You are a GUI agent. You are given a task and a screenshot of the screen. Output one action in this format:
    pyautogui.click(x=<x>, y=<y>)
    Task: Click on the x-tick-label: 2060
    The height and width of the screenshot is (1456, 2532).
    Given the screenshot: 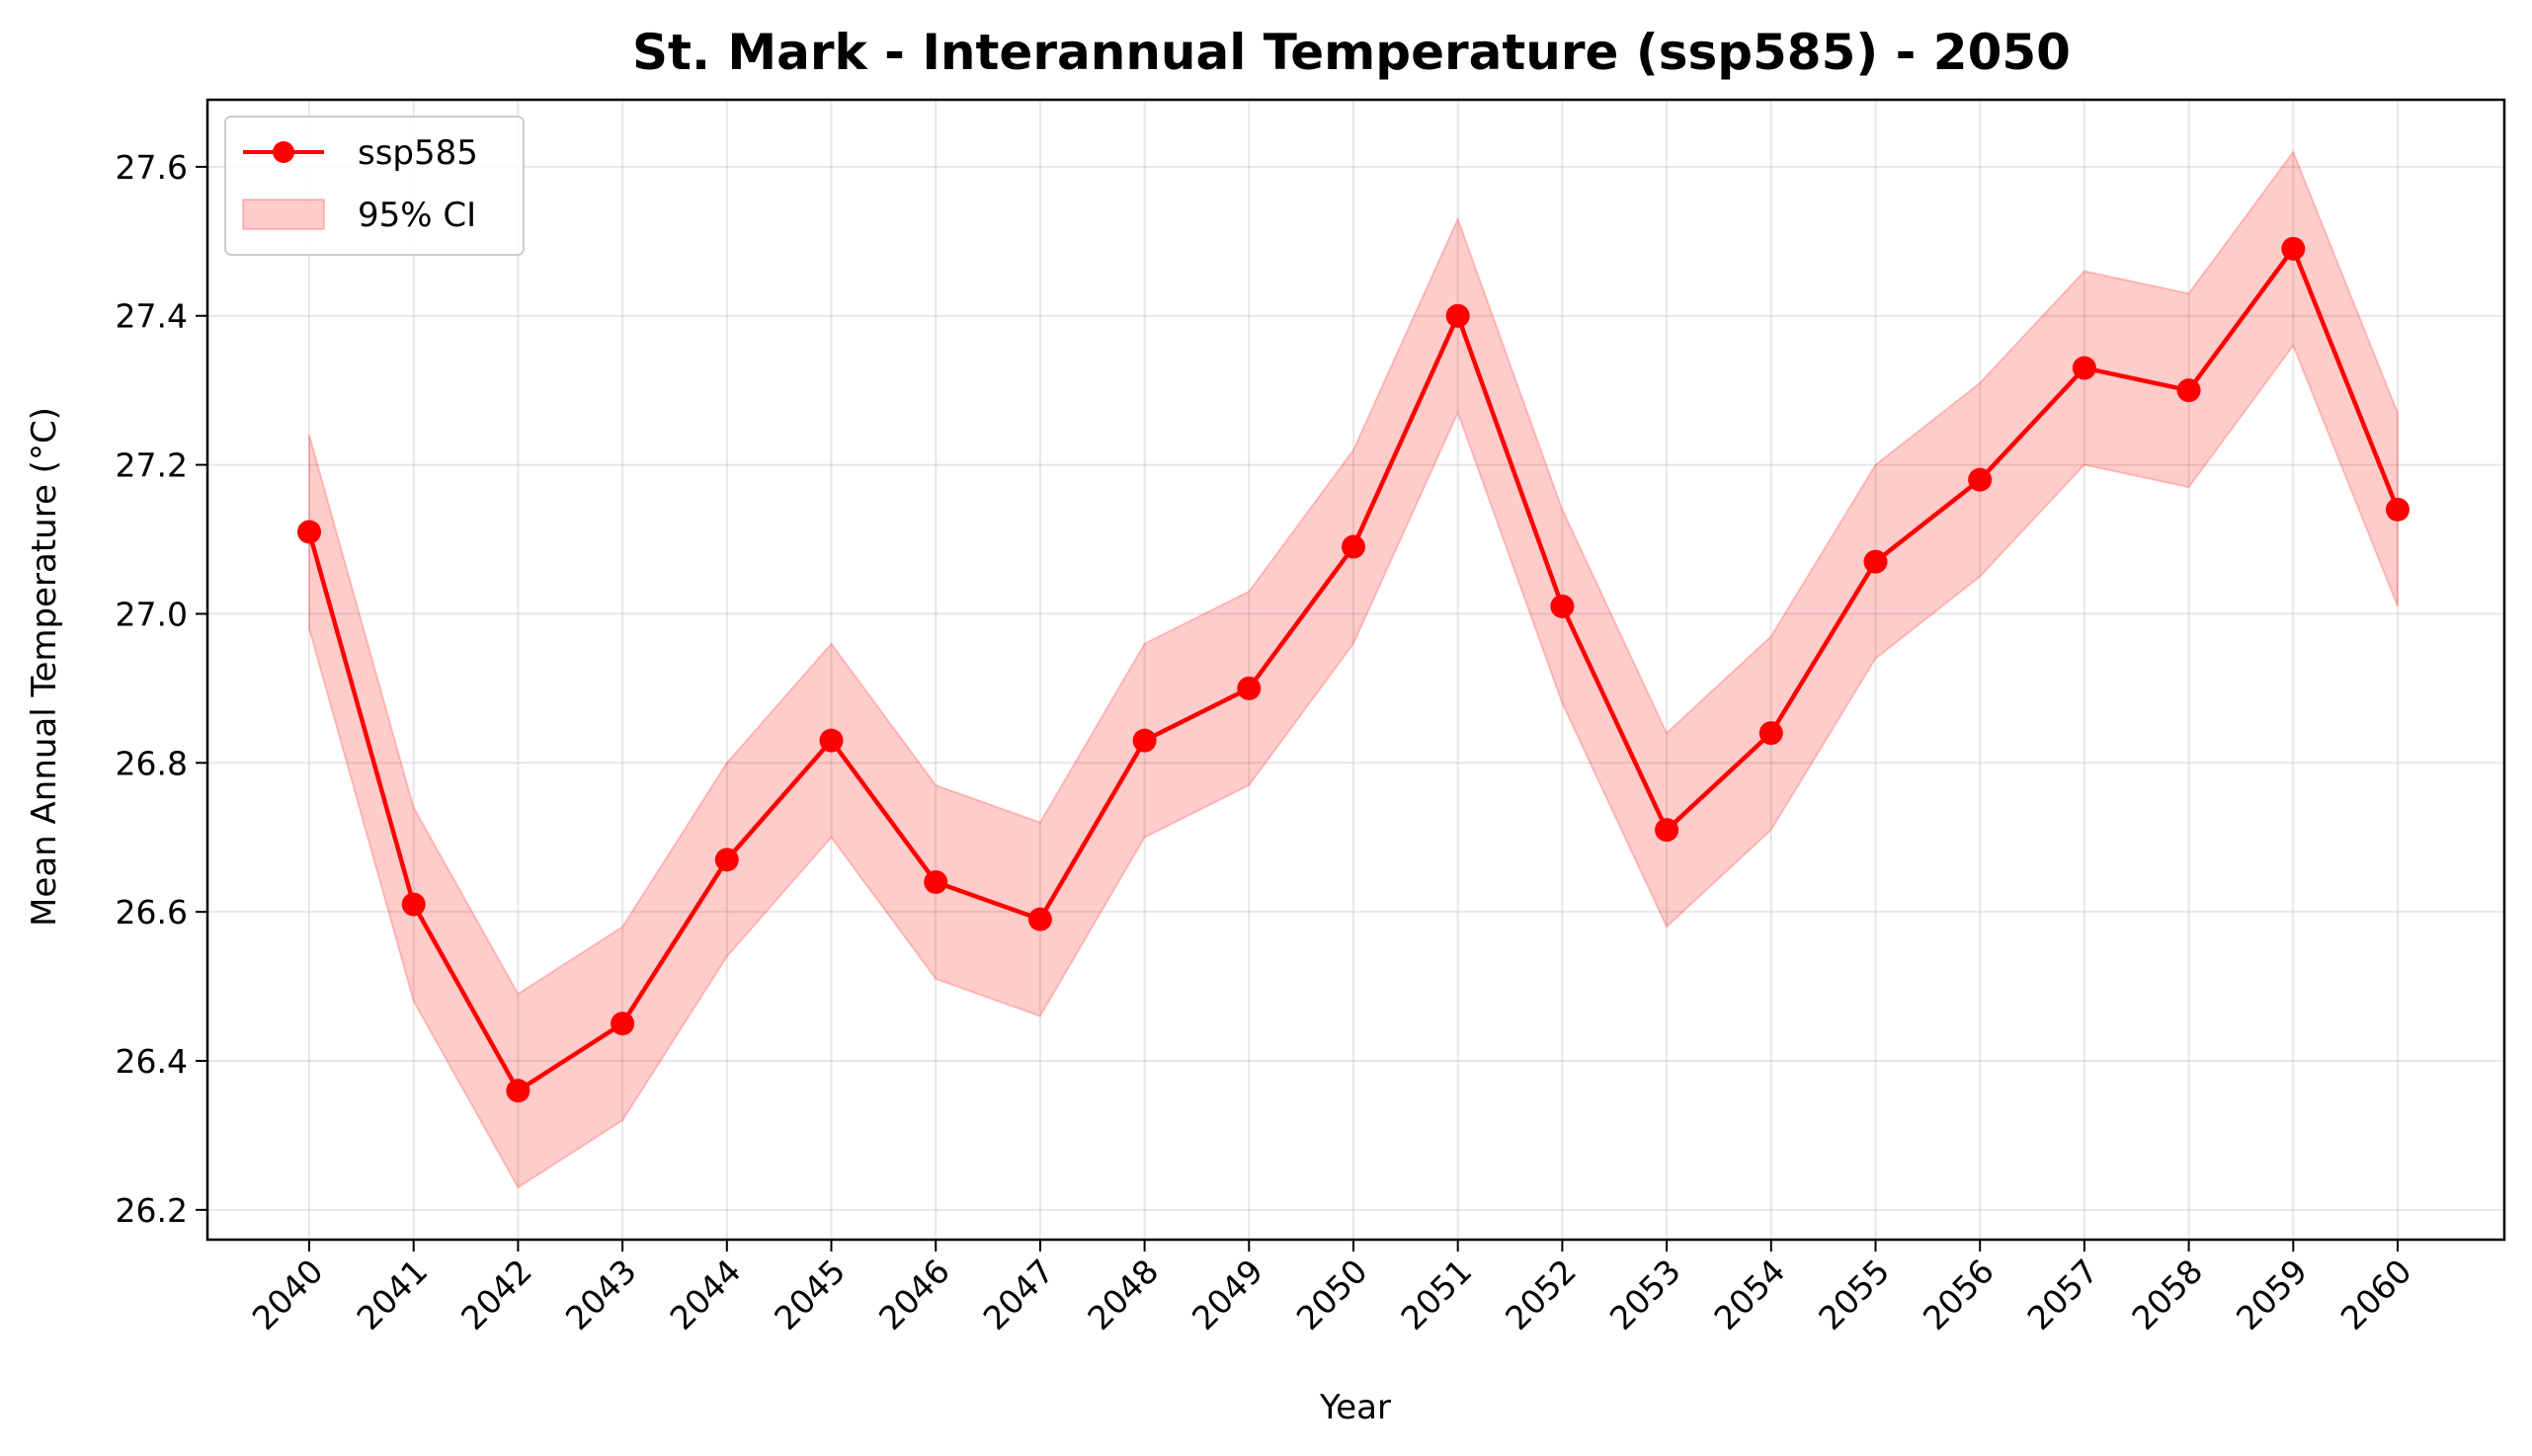 What is the action you would take?
    pyautogui.click(x=2376, y=1294)
    